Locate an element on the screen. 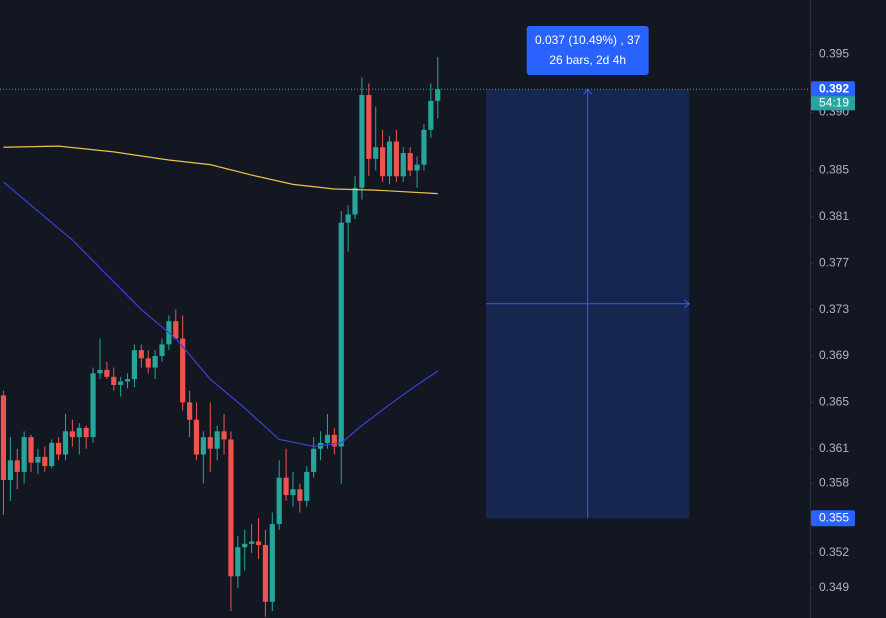 The width and height of the screenshot is (886, 618). y-tick-label: 0.365 is located at coordinates (834, 402).